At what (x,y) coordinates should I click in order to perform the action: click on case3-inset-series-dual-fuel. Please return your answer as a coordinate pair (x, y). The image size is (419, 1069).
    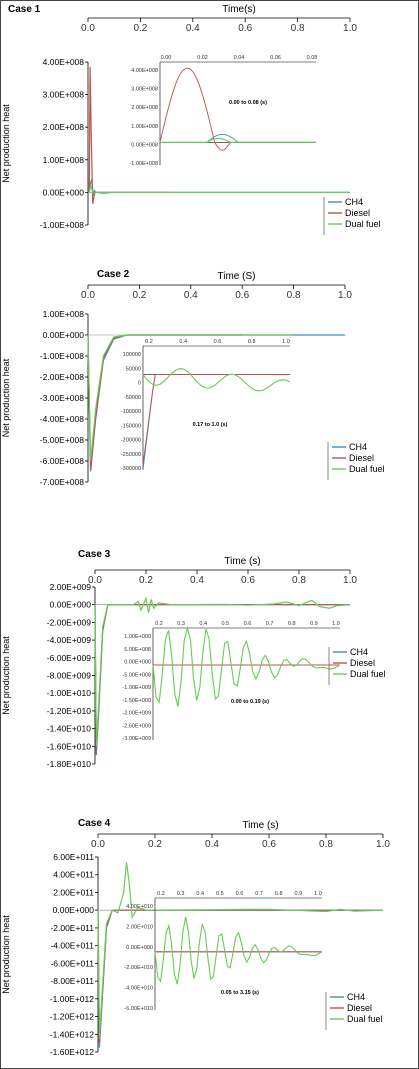
    Looking at the image, I should click on (246, 666).